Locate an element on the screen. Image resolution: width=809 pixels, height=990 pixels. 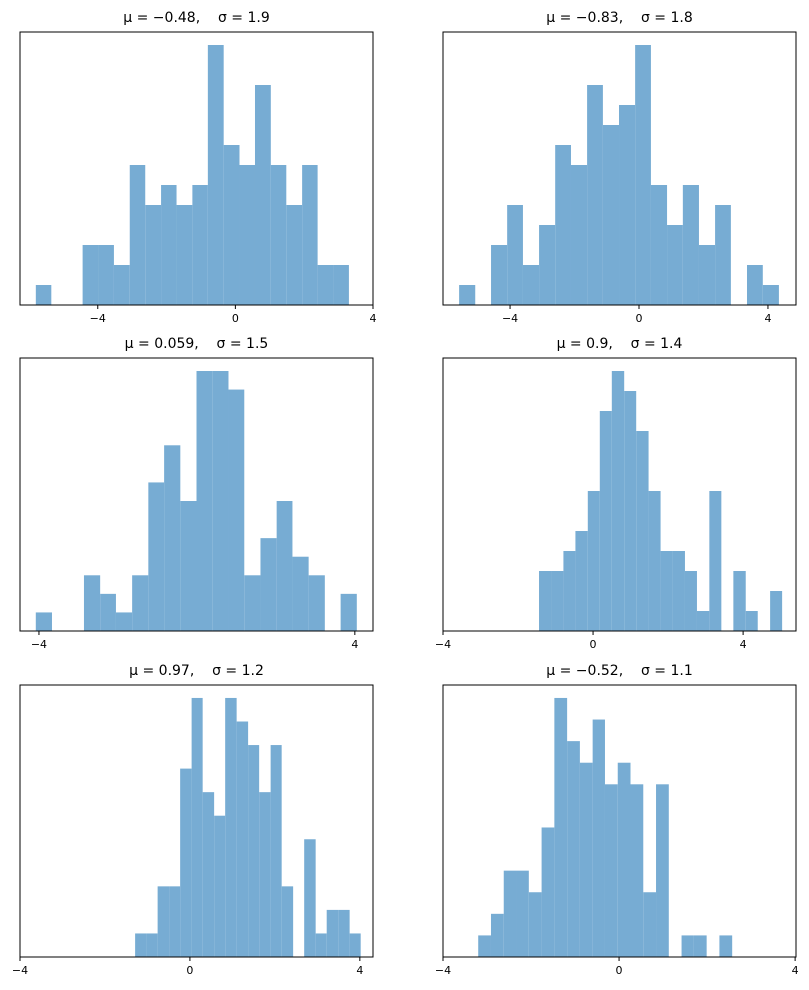
chart-title: μ = 0.97, σ = 1.2 is located at coordinates (196, 671).